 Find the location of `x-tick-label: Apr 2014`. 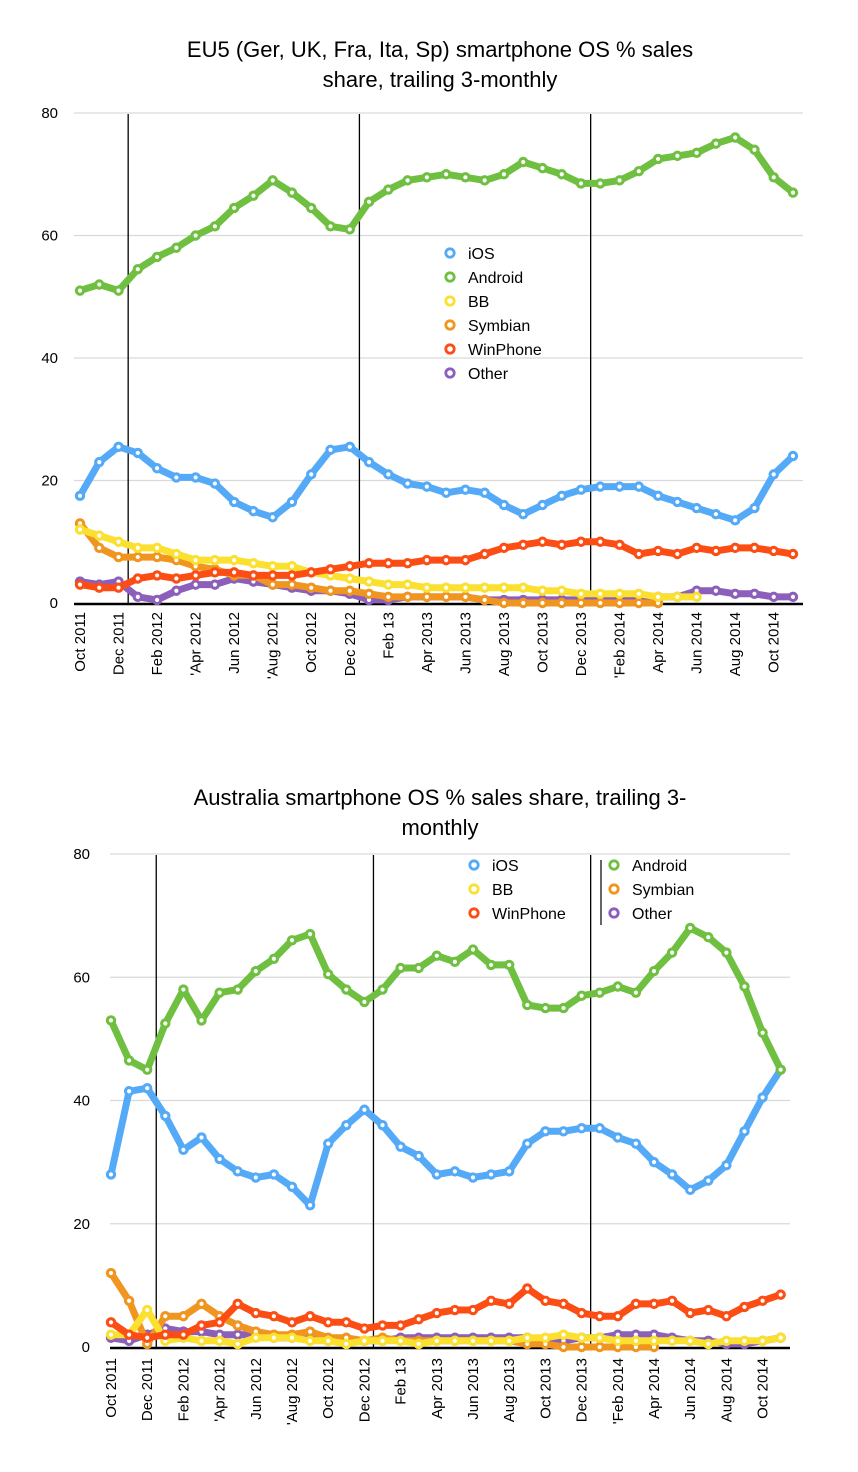

x-tick-label: Apr 2014 is located at coordinates (658, 642).